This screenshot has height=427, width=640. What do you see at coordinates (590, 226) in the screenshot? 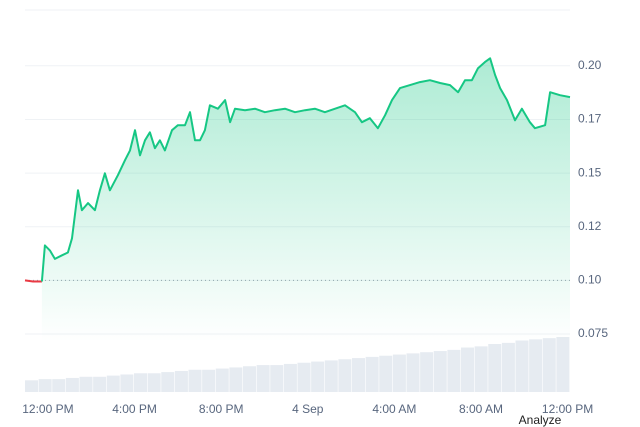
I see `y-tick-label: 0.12` at bounding box center [590, 226].